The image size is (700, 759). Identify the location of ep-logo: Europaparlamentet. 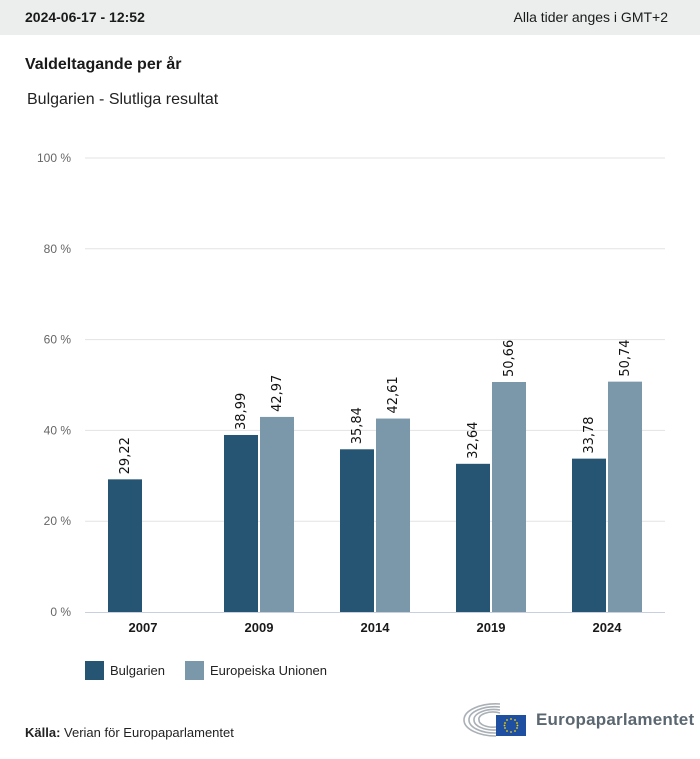
(577, 720).